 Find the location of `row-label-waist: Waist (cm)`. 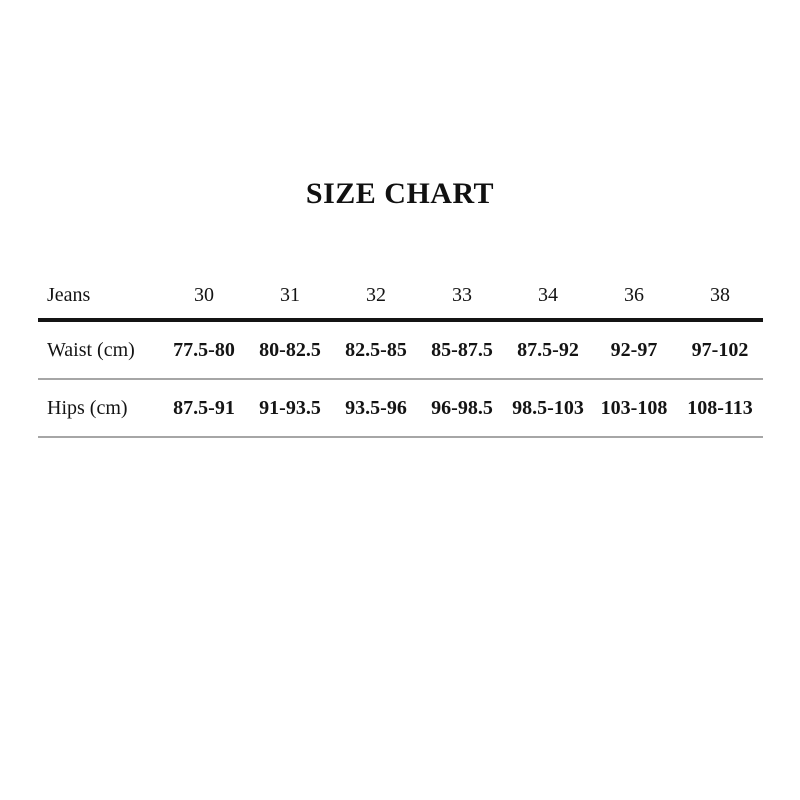

row-label-waist: Waist (cm) is located at coordinates (99, 350).